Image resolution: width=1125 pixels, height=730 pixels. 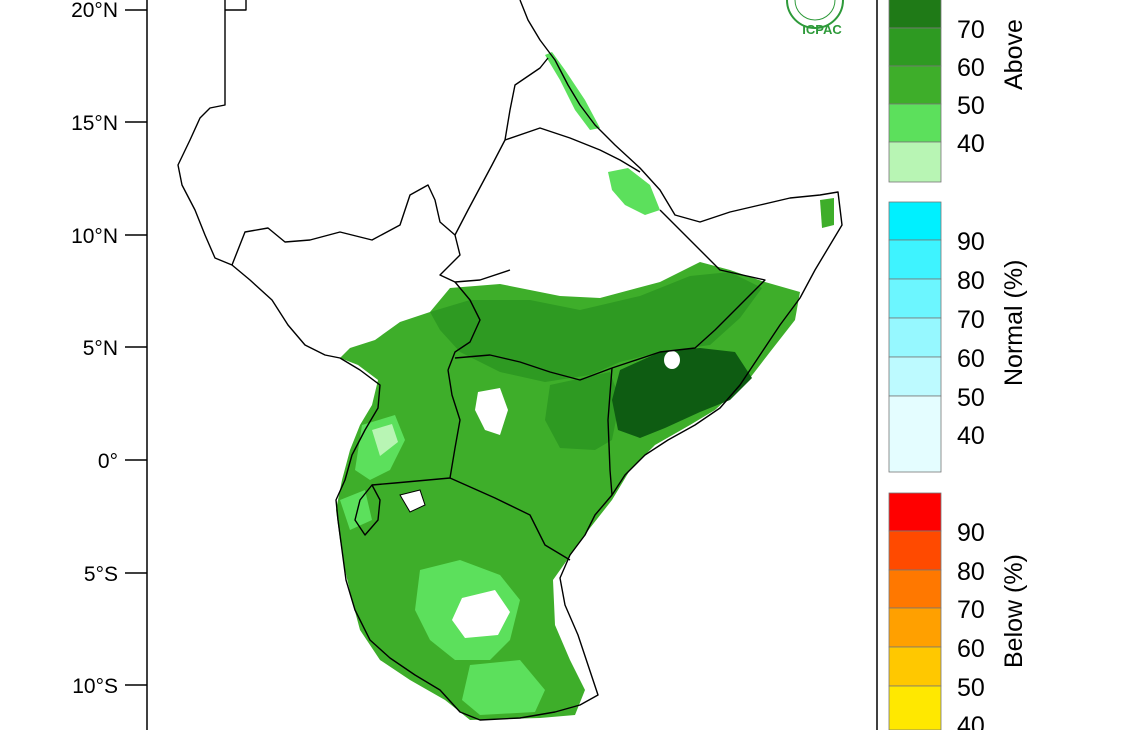 I want to click on icpac-logo: ICPAC, so click(x=815, y=18).